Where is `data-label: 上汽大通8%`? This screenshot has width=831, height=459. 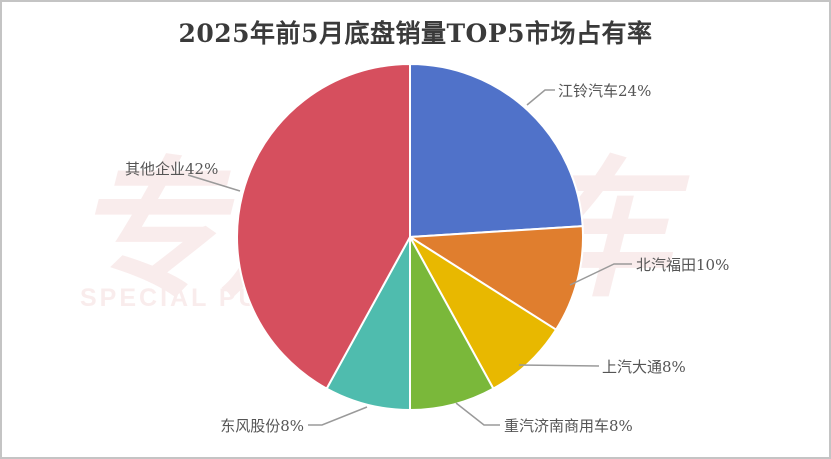
data-label: 上汽大通8% is located at coordinates (644, 367).